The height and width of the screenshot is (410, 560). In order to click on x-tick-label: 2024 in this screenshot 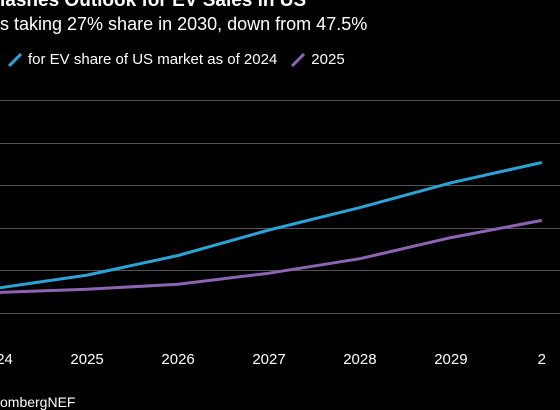, I will do `click(6, 359)`.